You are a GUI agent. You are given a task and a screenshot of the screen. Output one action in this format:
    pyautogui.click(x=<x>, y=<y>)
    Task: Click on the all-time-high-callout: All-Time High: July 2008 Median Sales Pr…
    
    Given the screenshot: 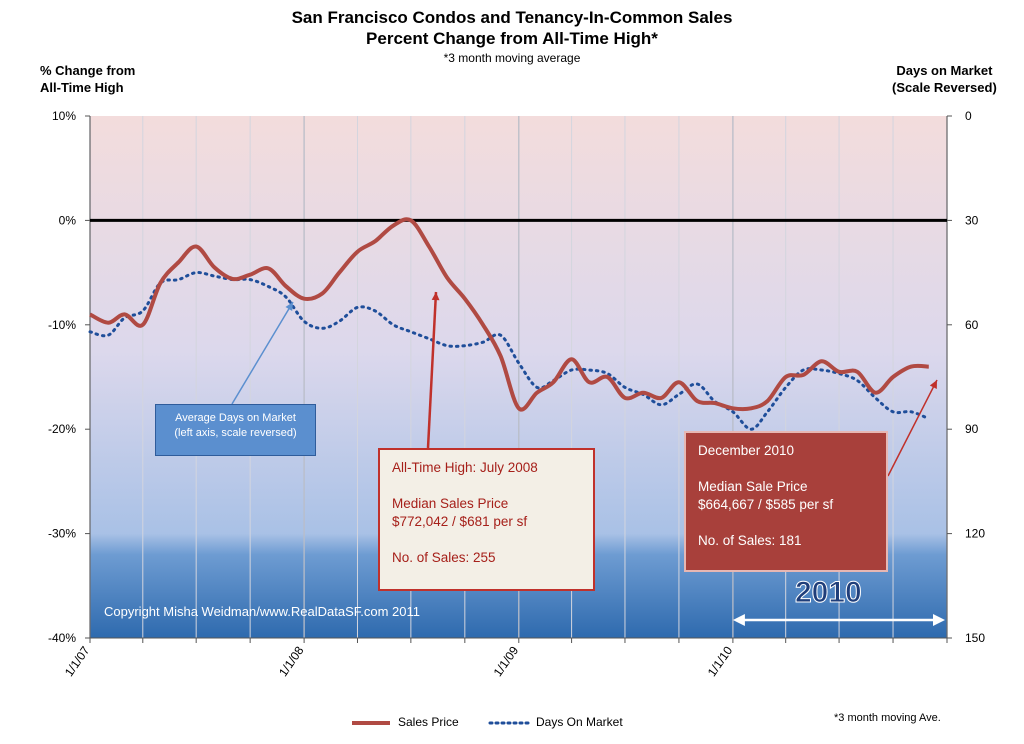 What is the action you would take?
    pyautogui.click(x=486, y=519)
    